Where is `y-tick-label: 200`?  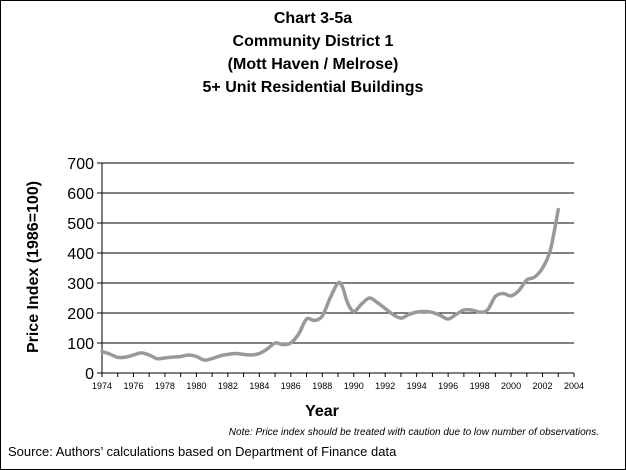
y-tick-label: 200 is located at coordinates (80, 314).